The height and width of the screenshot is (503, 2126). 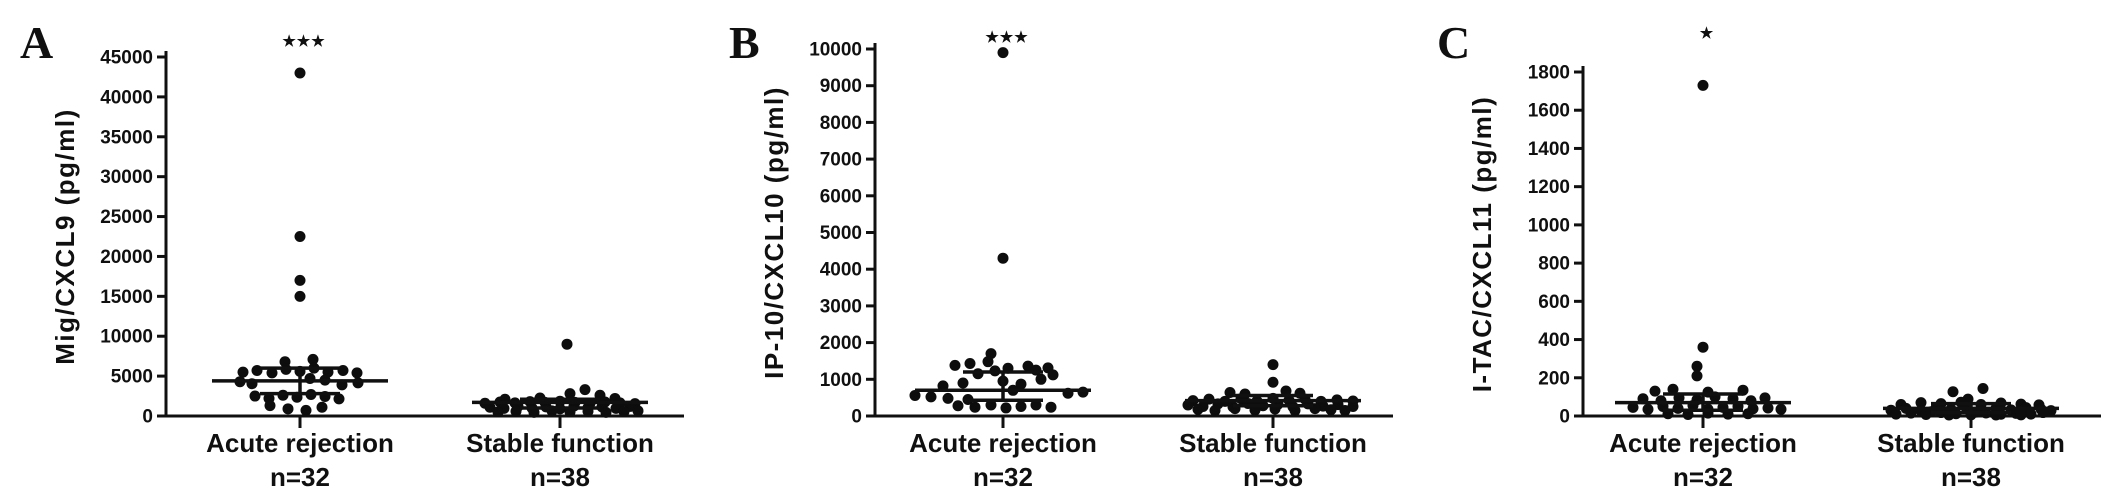 What do you see at coordinates (36, 42) in the screenshot?
I see `panel-label: A` at bounding box center [36, 42].